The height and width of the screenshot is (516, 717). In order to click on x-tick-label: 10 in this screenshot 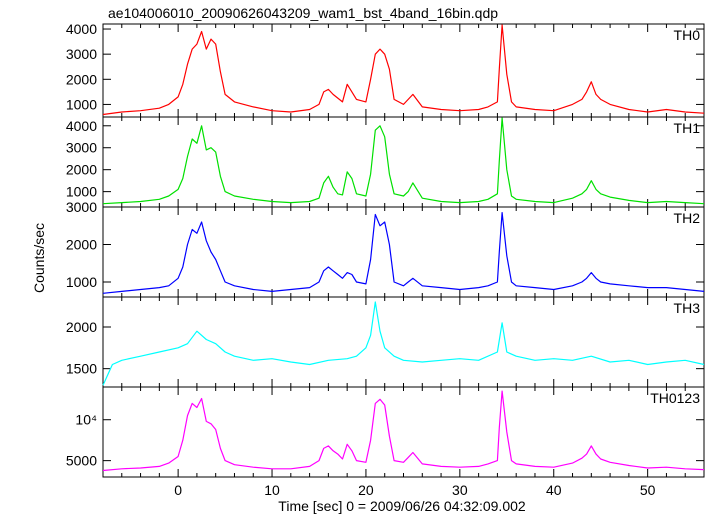, I will do `click(272, 490)`.